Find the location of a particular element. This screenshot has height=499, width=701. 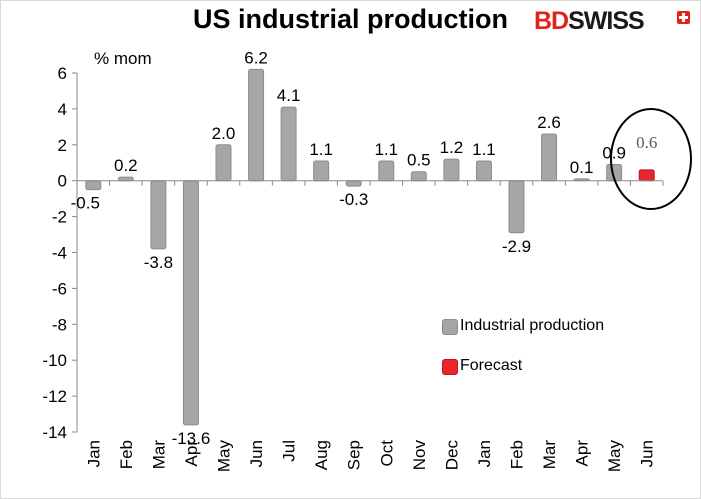

y-tick-label: 6 is located at coordinates (62, 73).